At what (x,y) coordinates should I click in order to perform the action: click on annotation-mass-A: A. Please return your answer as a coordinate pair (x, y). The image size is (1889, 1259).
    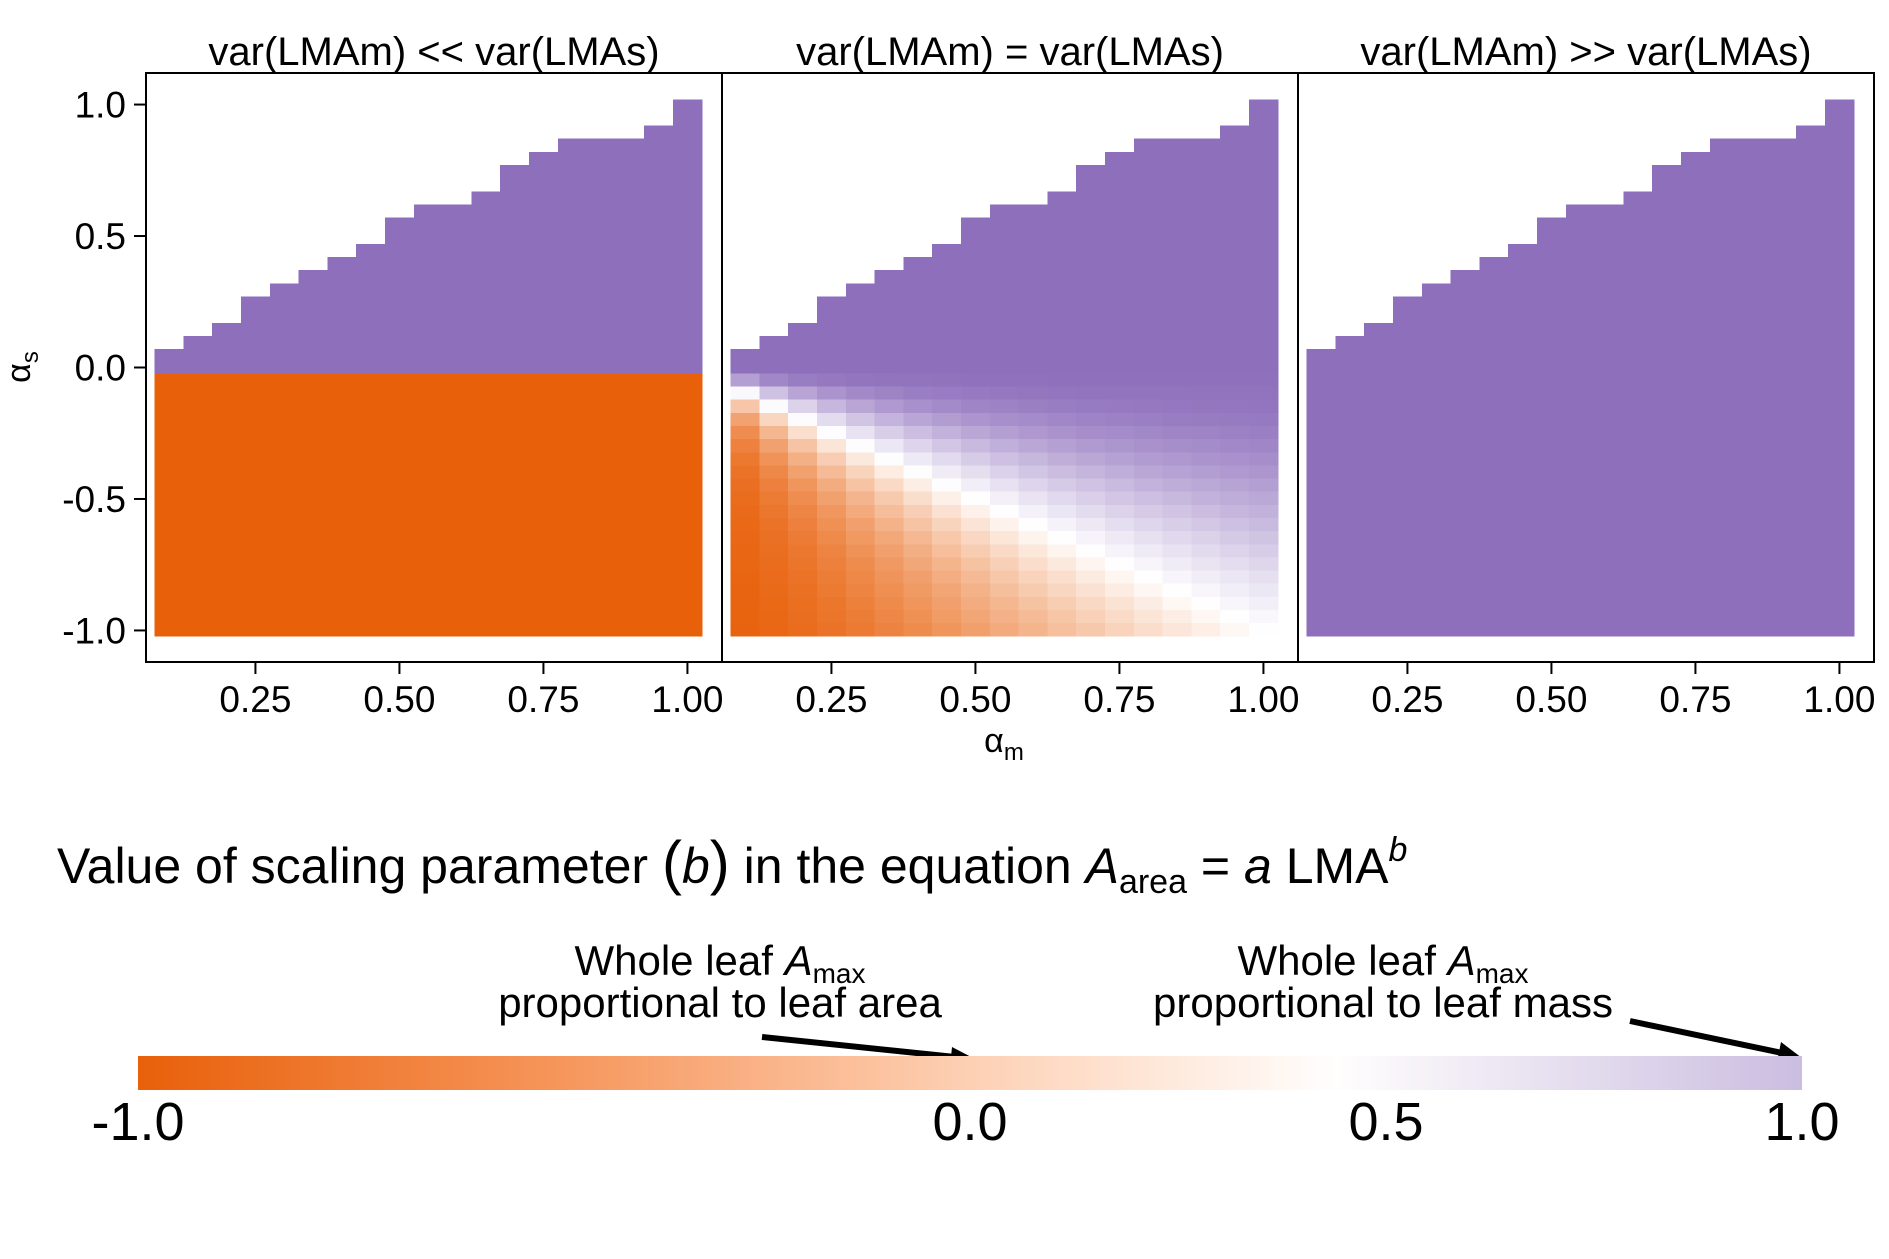
    Looking at the image, I should click on (1460, 960).